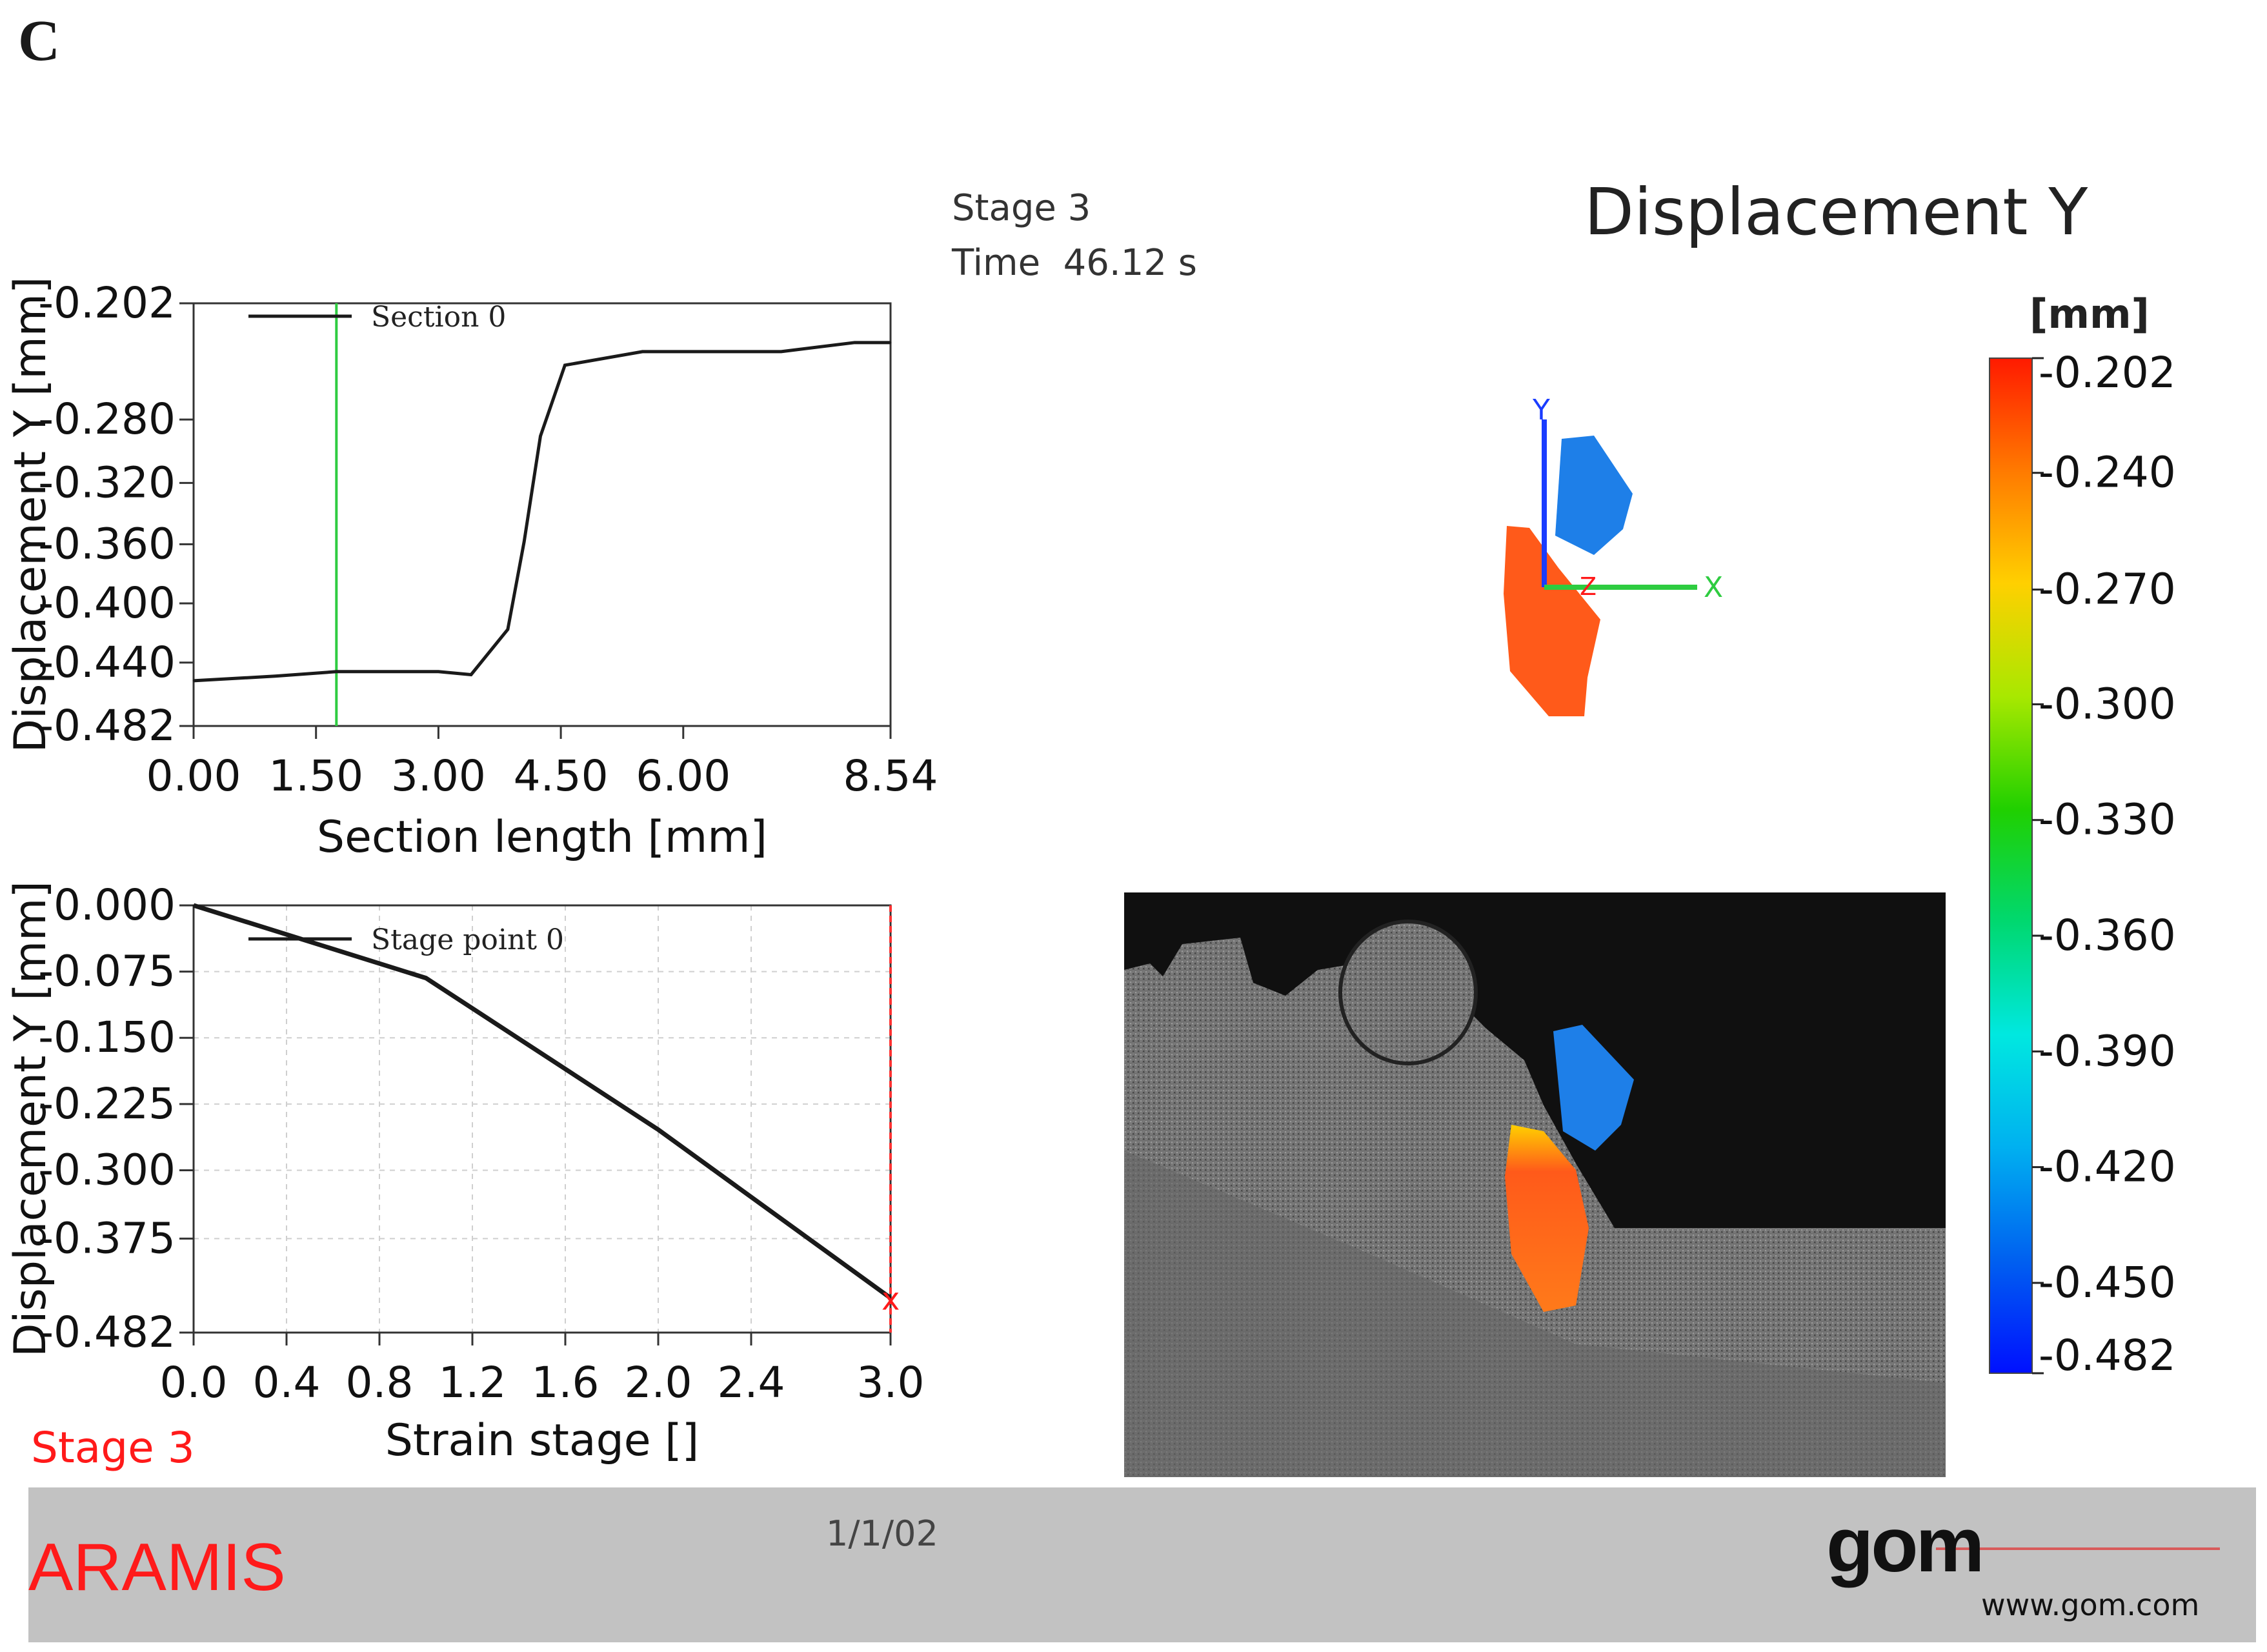 The image size is (2267, 1652). Describe the element at coordinates (1589, 586) in the screenshot. I see `z-axis-label: Z` at that location.